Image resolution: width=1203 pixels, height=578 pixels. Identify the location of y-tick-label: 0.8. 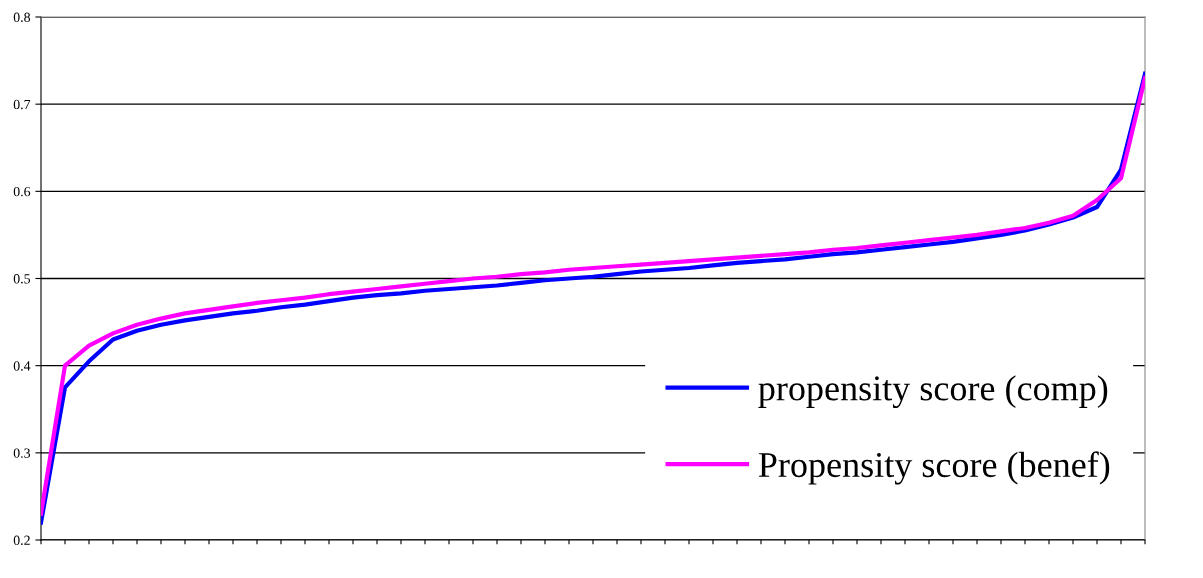
(22, 17).